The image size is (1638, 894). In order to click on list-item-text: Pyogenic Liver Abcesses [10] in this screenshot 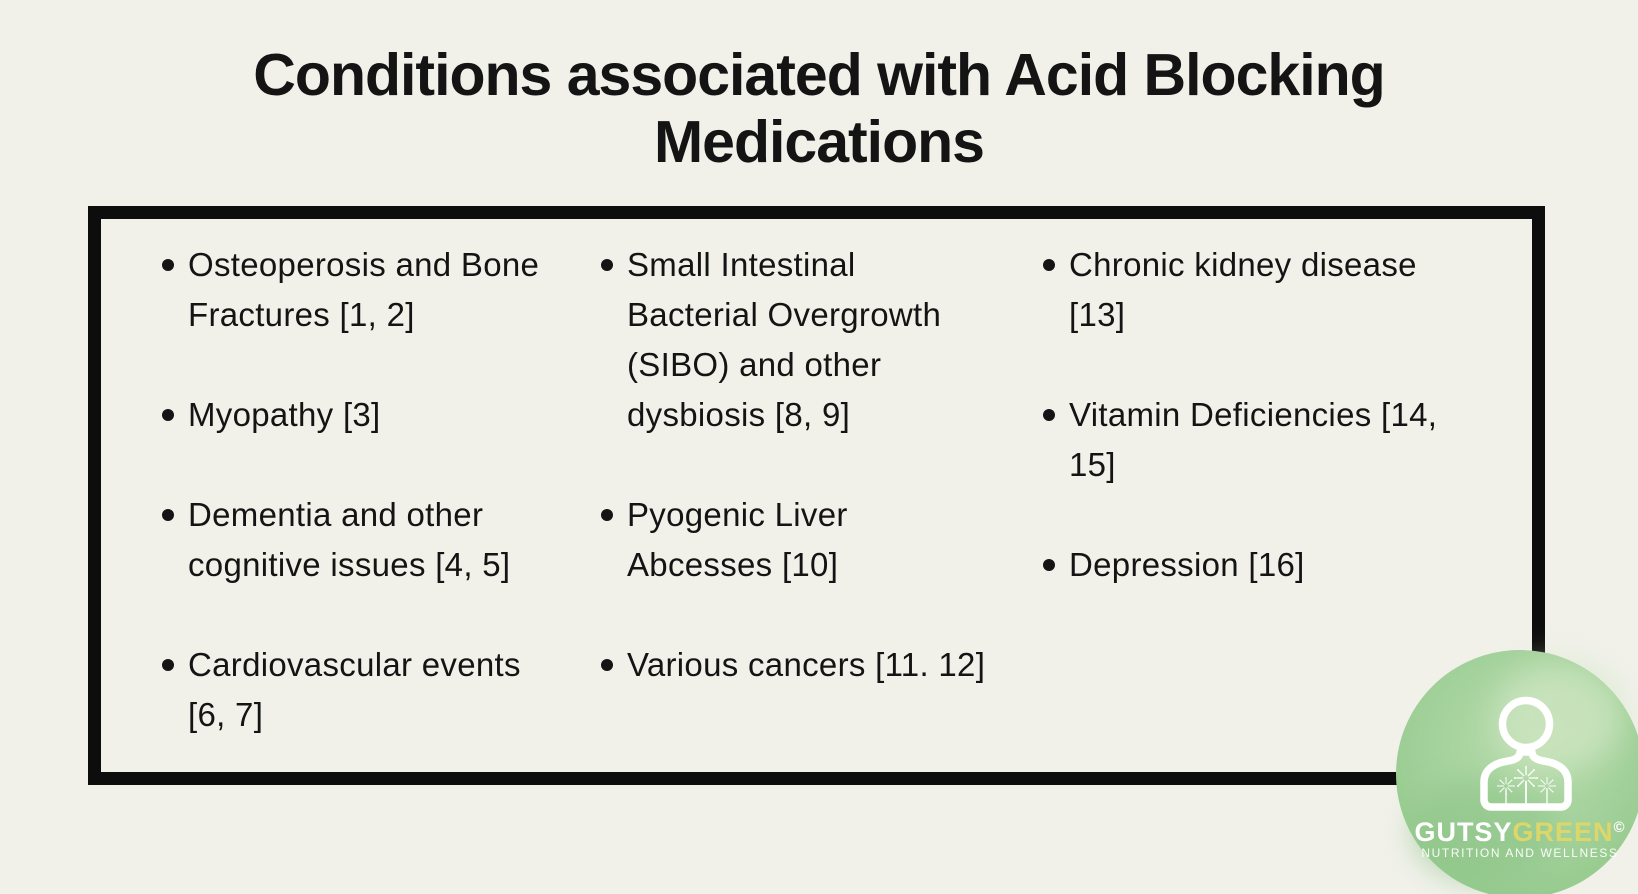, I will do `click(737, 539)`.